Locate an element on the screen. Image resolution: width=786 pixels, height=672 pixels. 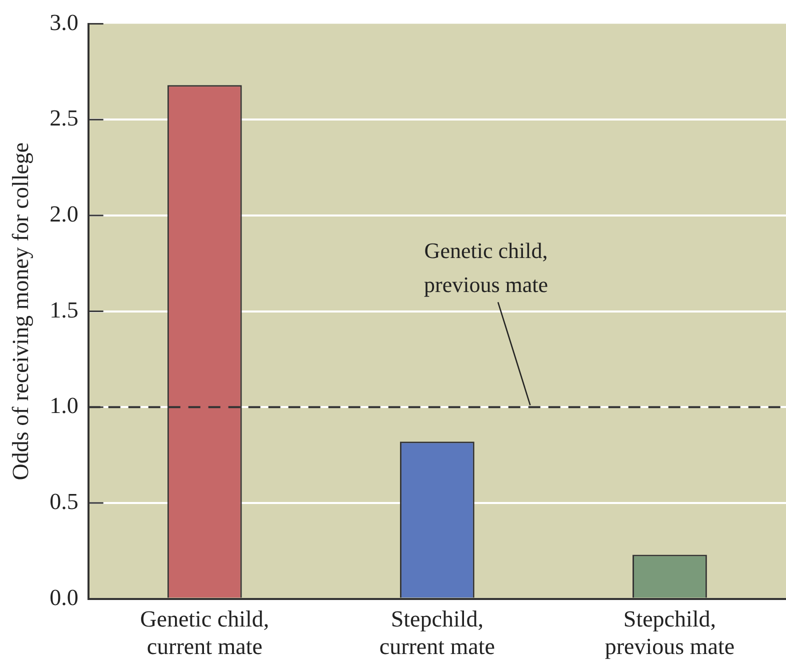
x-tick-label: Stepchild, previous mate is located at coordinates (669, 633).